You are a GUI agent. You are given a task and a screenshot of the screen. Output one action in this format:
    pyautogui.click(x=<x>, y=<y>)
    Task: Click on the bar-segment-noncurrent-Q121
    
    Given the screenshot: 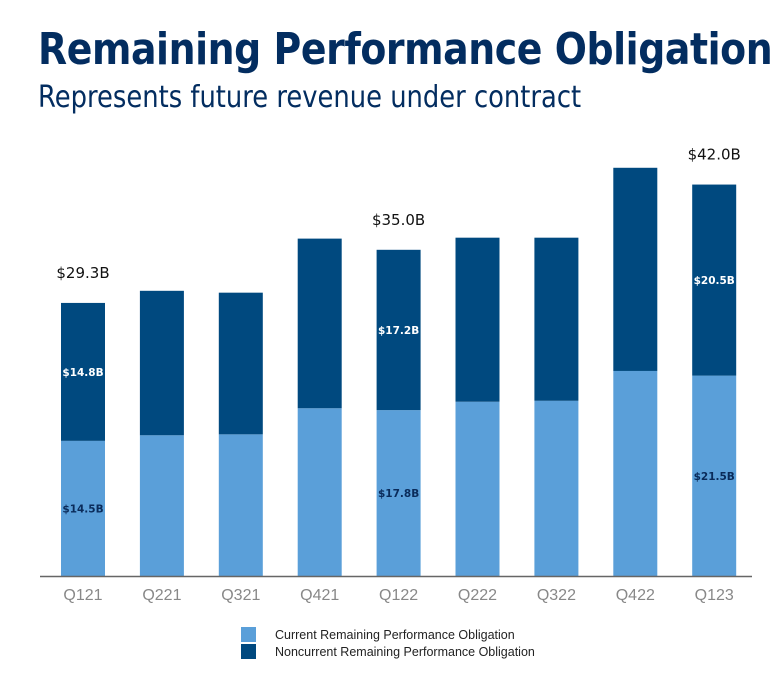 What is the action you would take?
    pyautogui.click(x=83, y=371)
    